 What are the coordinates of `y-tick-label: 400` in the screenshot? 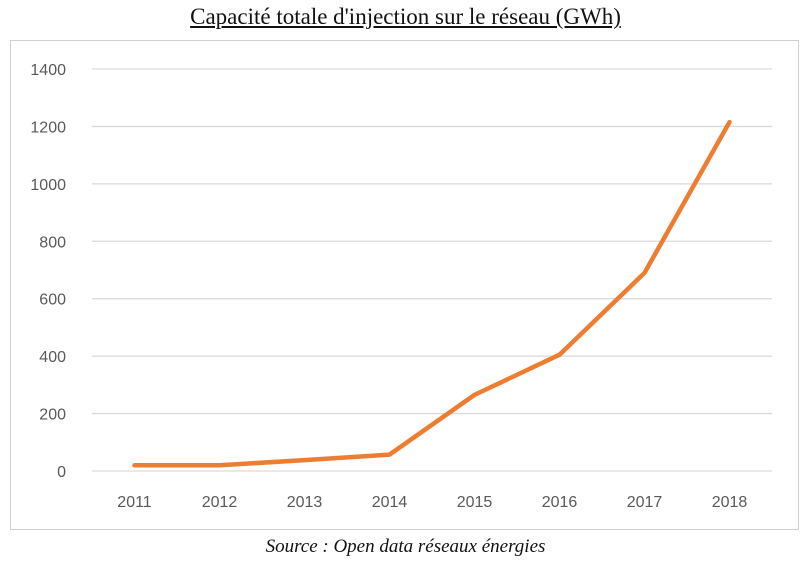 It's located at (52, 357).